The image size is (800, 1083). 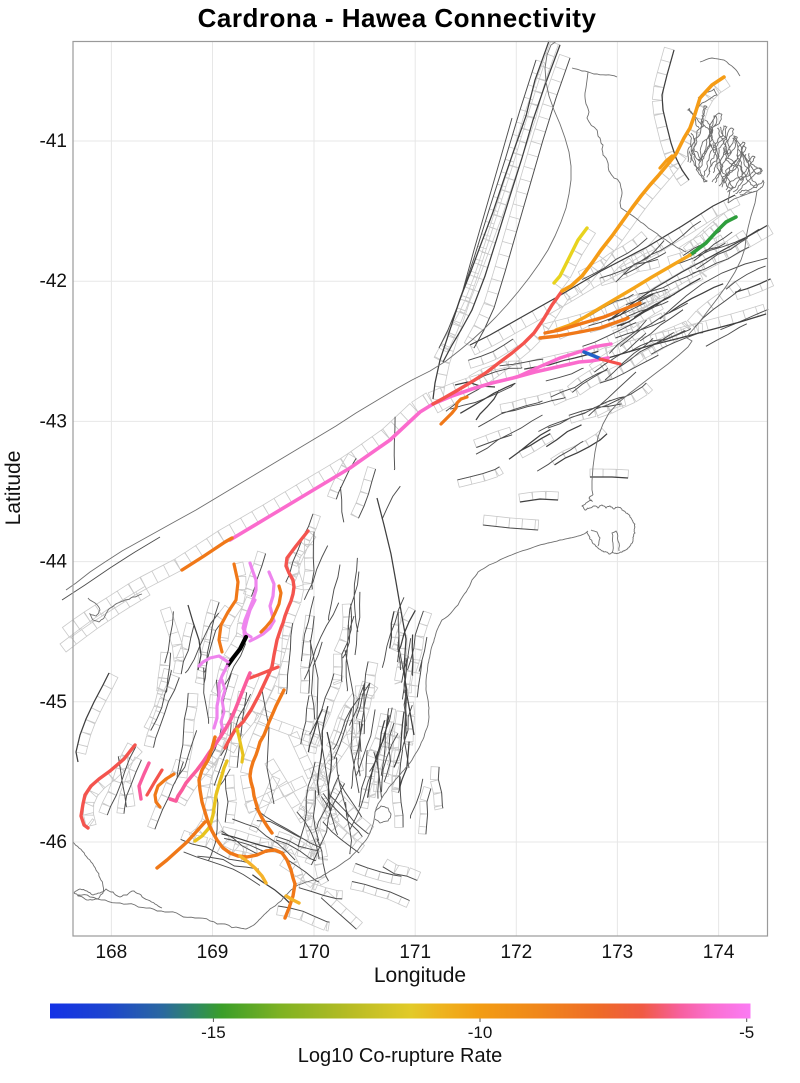 I want to click on svg-text: -10, so click(x=480, y=1032).